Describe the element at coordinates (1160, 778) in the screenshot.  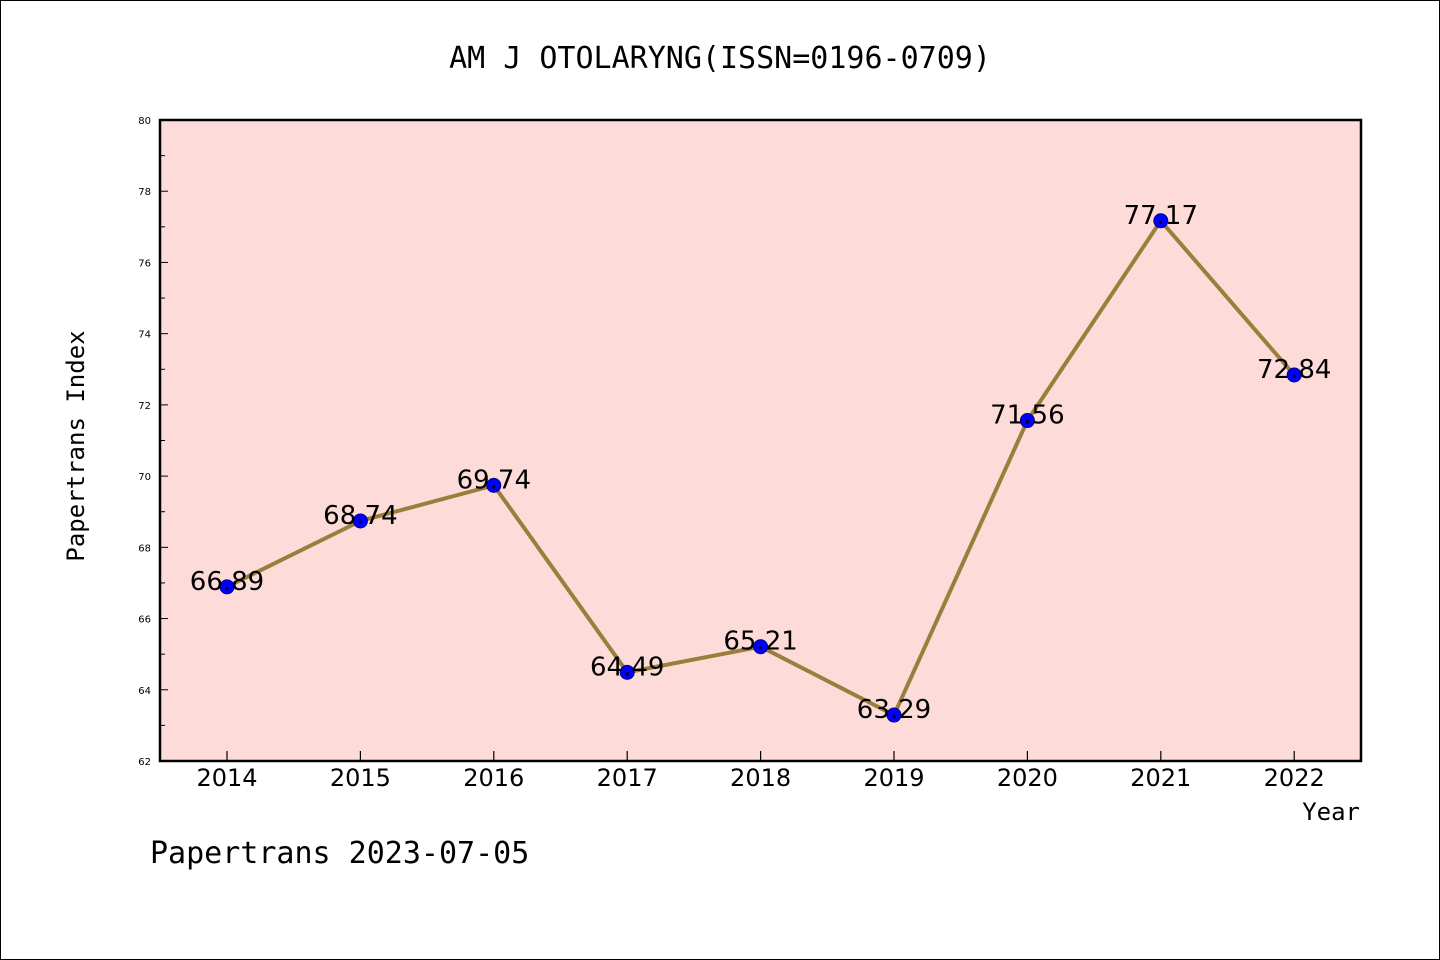
I see `x-tick-label: 2021` at that location.